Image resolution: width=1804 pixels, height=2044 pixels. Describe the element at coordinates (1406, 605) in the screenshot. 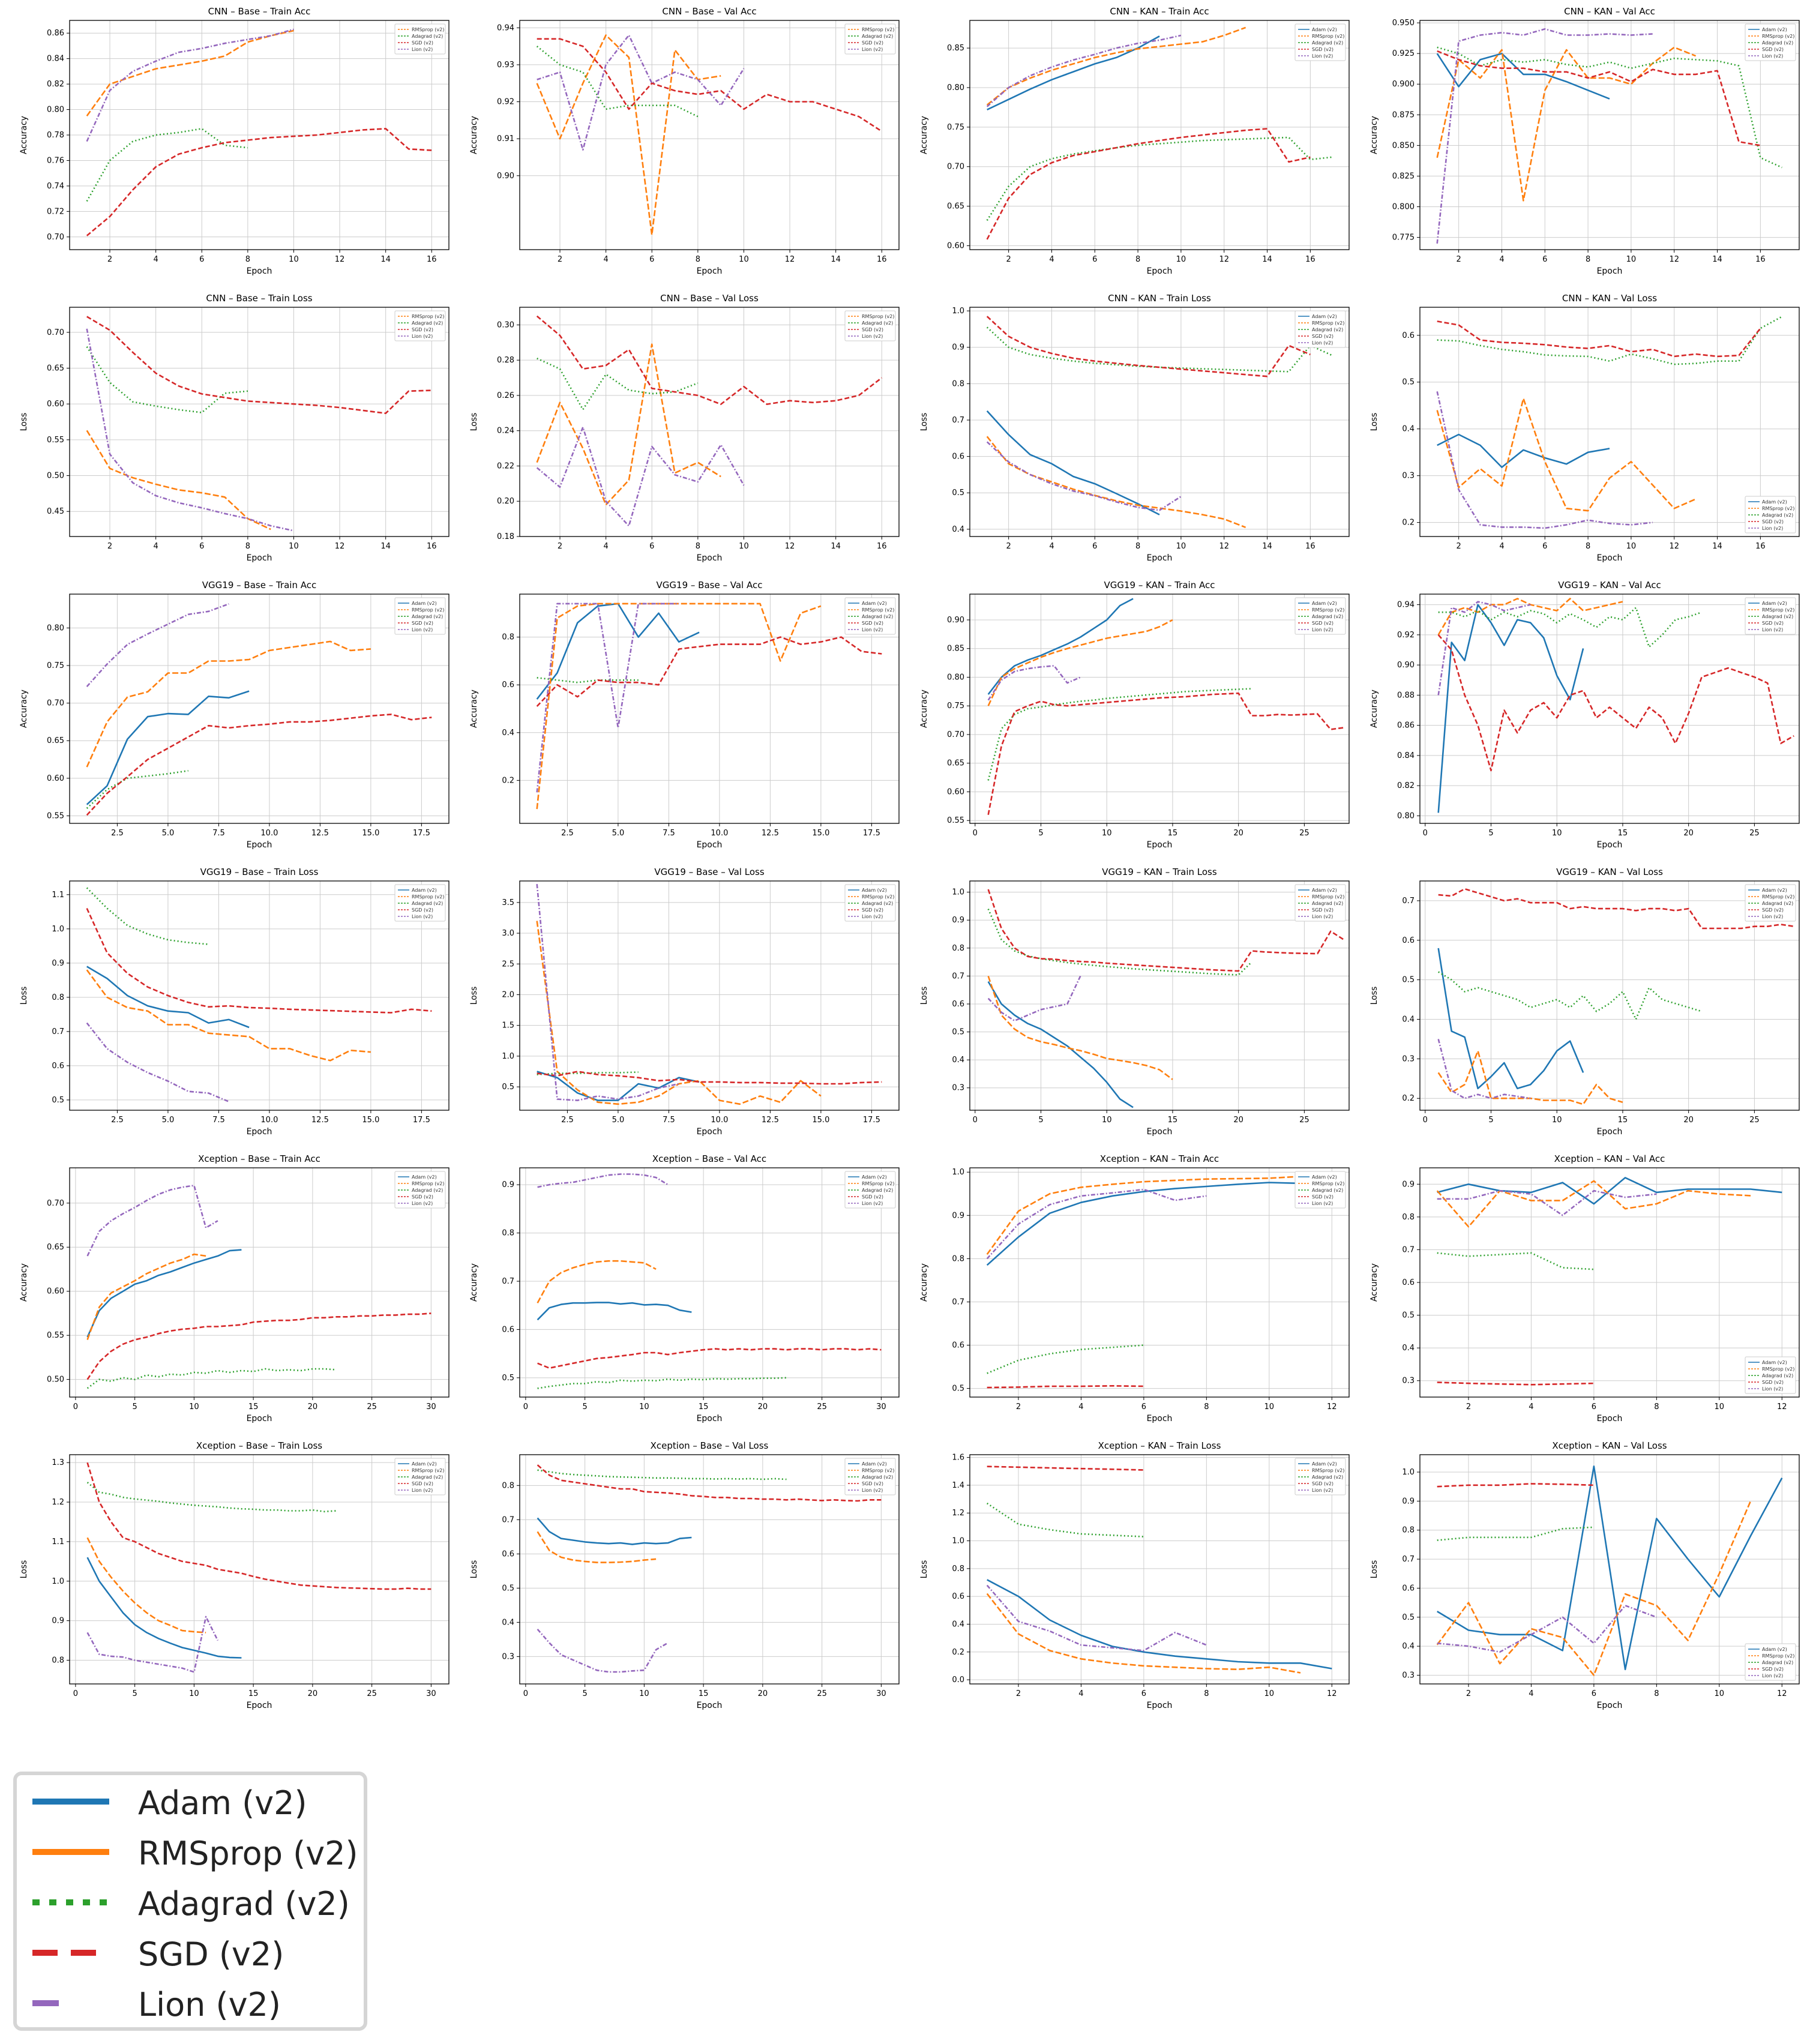

I see `y-tick-label: 0.94` at that location.